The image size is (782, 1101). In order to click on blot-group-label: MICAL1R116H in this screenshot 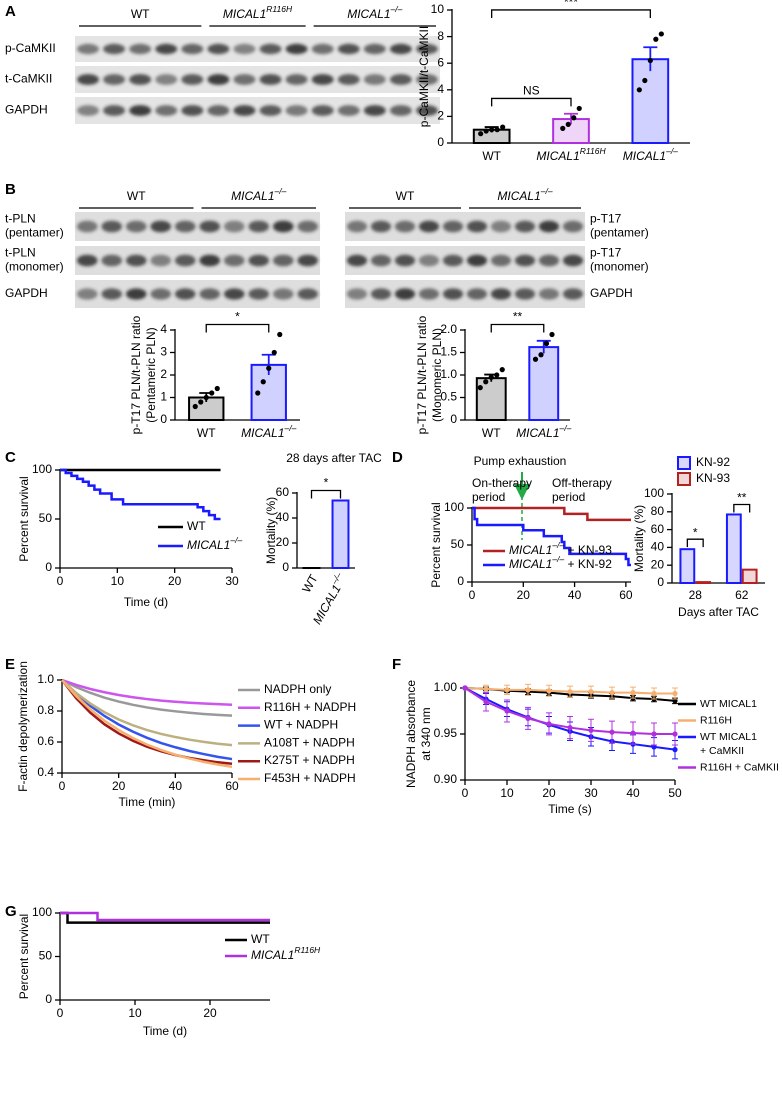, I will do `click(258, 12)`.